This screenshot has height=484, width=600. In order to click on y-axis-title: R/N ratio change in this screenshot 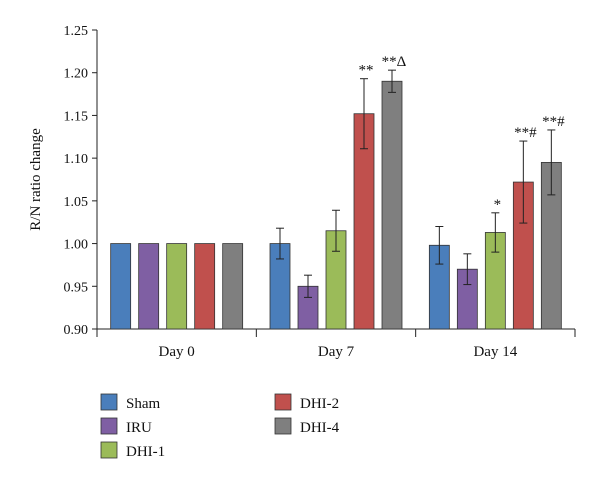, I will do `click(36, 179)`.